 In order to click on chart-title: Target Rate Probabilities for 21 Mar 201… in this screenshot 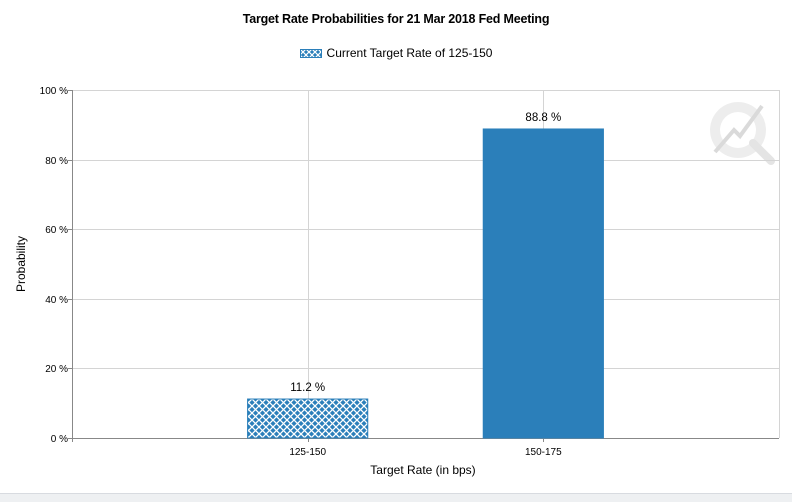, I will do `click(396, 19)`.